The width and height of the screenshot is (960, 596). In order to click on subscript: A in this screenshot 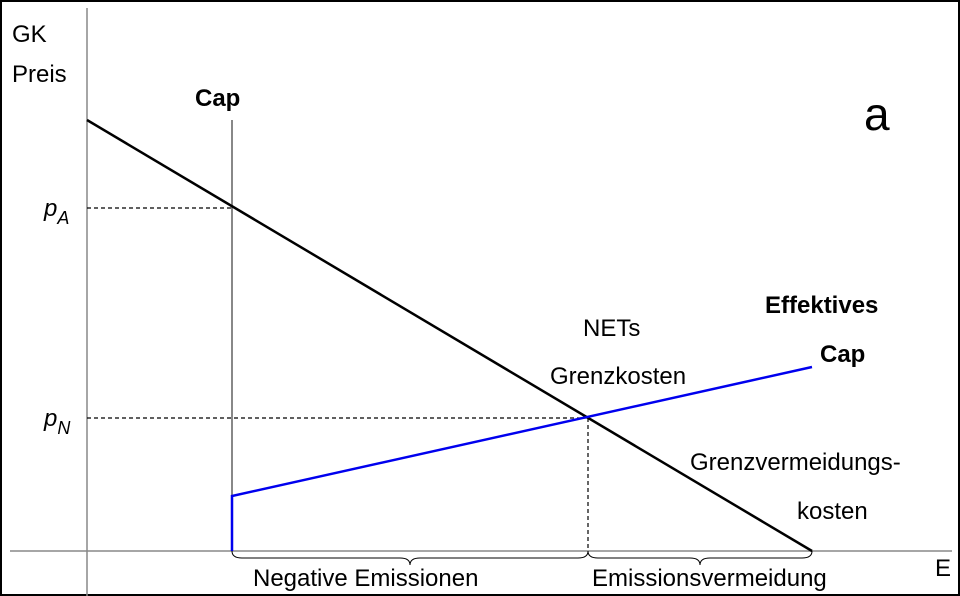, I will do `click(62, 218)`.